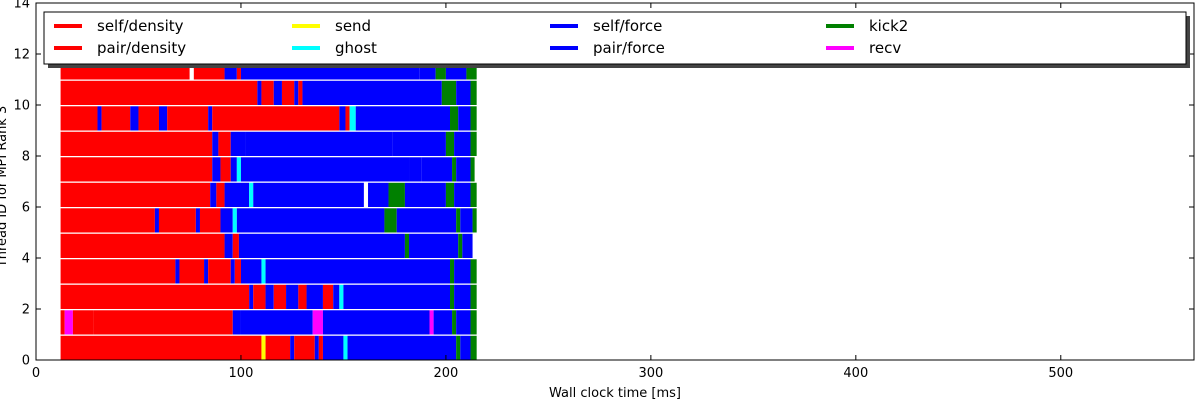 The height and width of the screenshot is (400, 1200). I want to click on y-tick-label: 8, so click(26, 157).